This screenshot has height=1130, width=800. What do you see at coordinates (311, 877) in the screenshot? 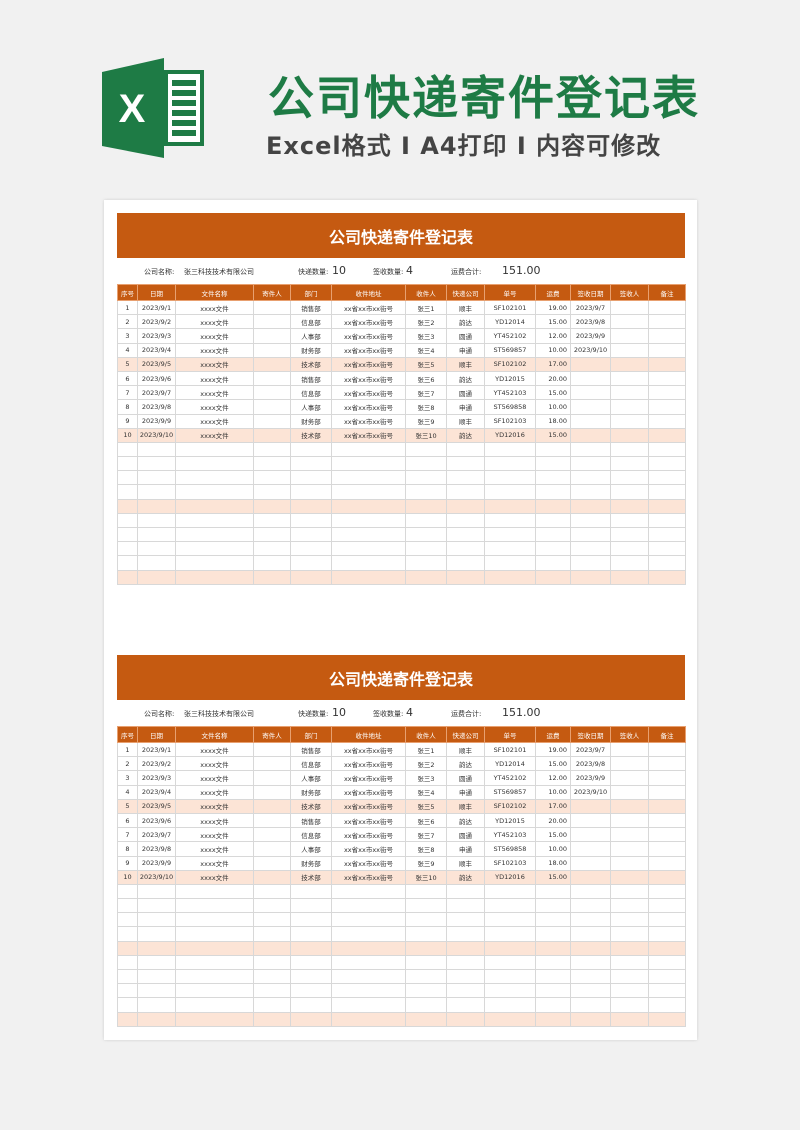
I see `table-cell: 技术部` at bounding box center [311, 877].